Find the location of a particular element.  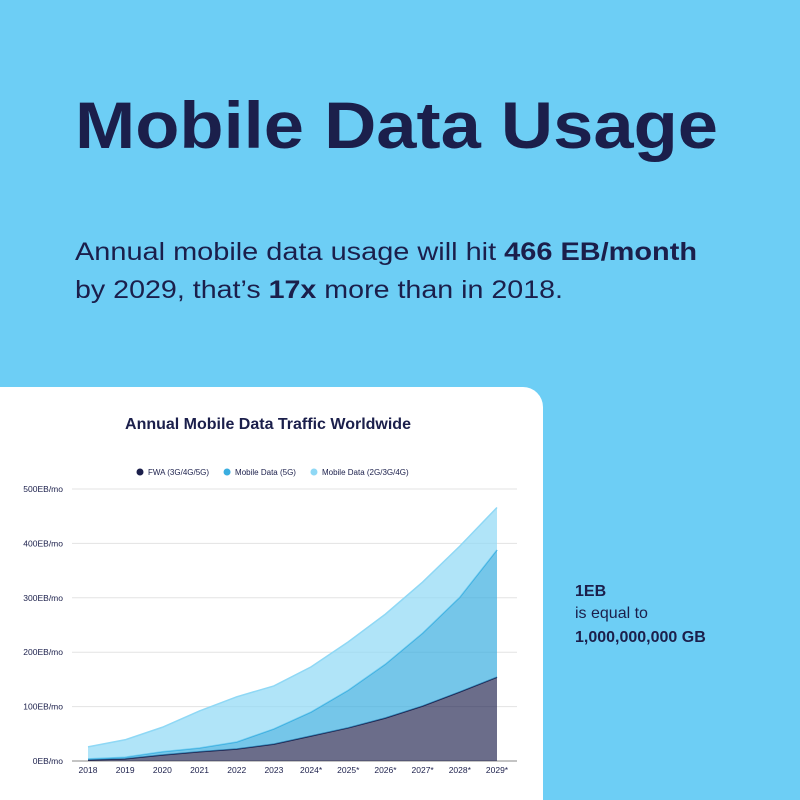

x-tick-label: 2021 is located at coordinates (199, 770).